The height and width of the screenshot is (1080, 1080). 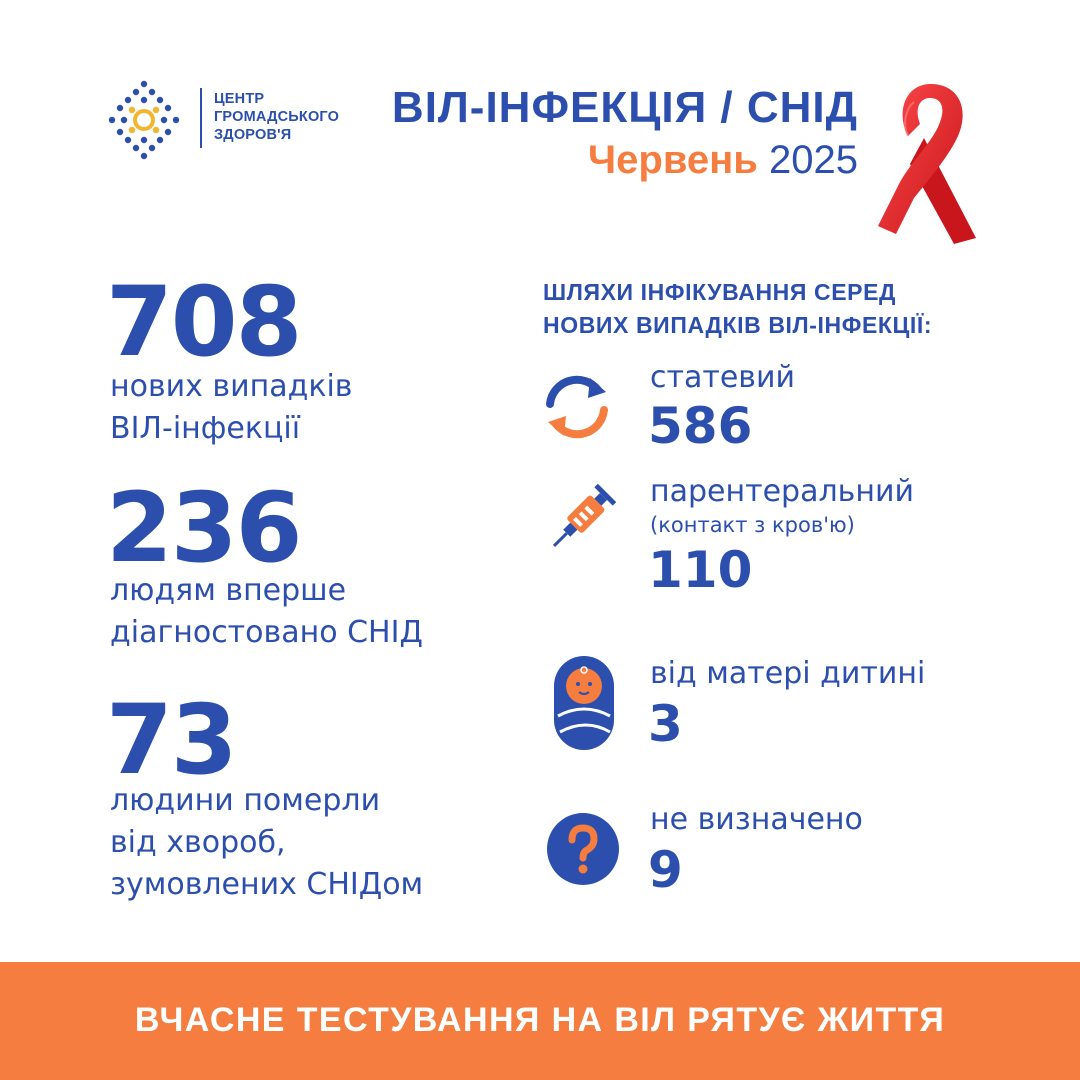 What do you see at coordinates (738, 325) in the screenshot?
I see `routes-title-line: НОВИХ ВИПАДКІВ ВІЛ-ІНФЕКЦІЇ:` at bounding box center [738, 325].